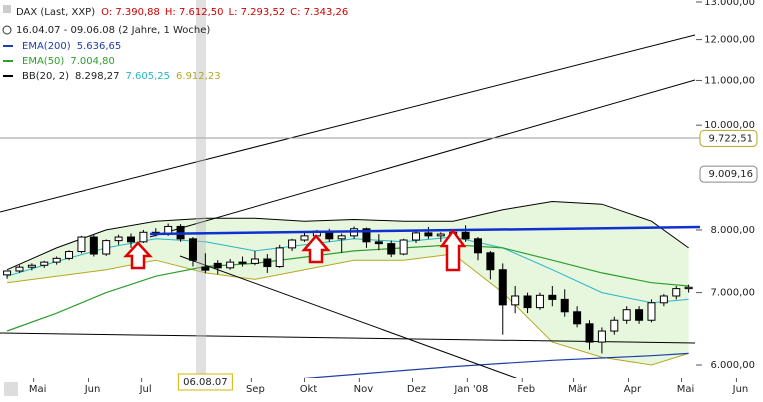 This screenshot has height=402, width=763. Describe the element at coordinates (381, 390) in the screenshot. I see `x-axis-bg` at that location.